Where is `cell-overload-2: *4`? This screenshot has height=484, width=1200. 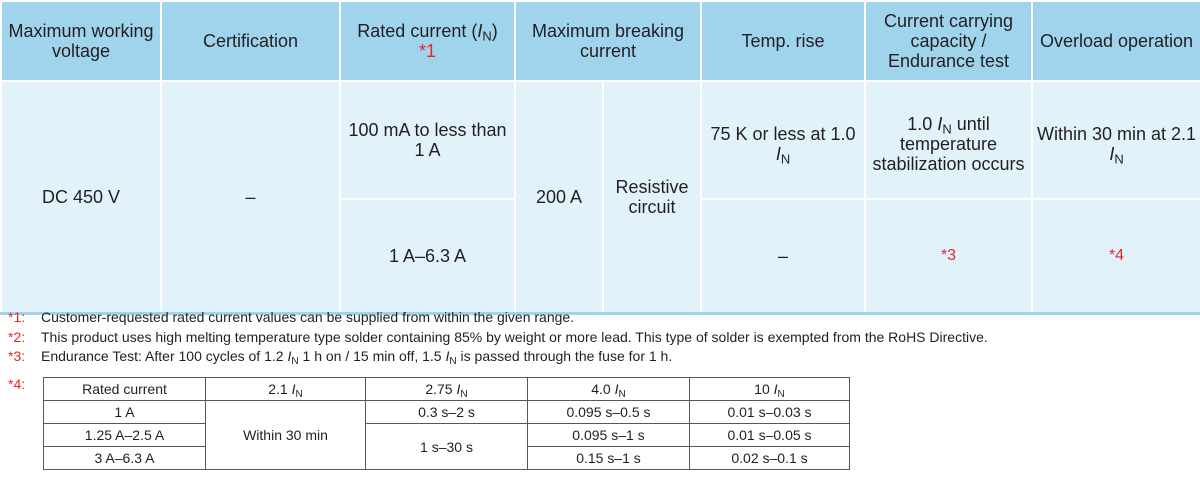 cell-overload-2: *4 is located at coordinates (1115, 256).